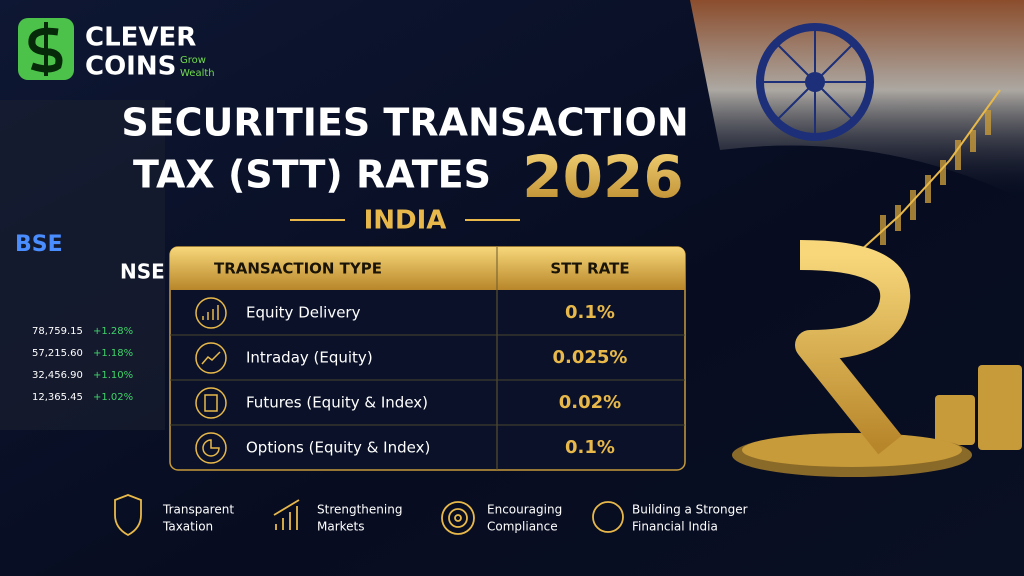 The height and width of the screenshot is (576, 1024). I want to click on feature-text: Encouraging, so click(524, 510).